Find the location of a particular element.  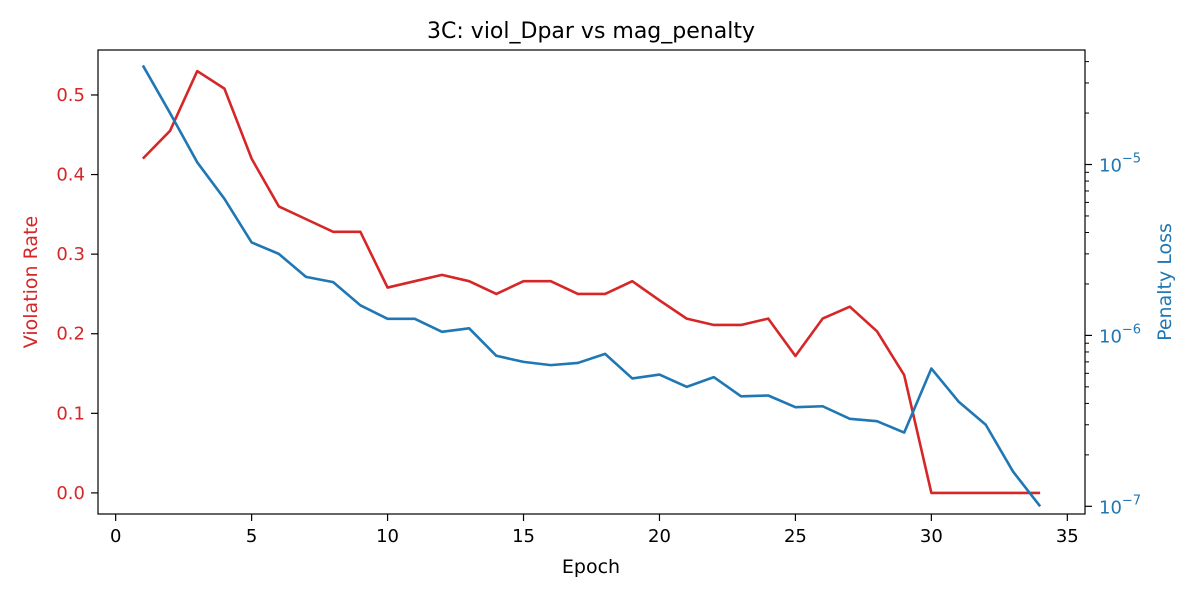

x-tick-label: 35 is located at coordinates (1067, 536).